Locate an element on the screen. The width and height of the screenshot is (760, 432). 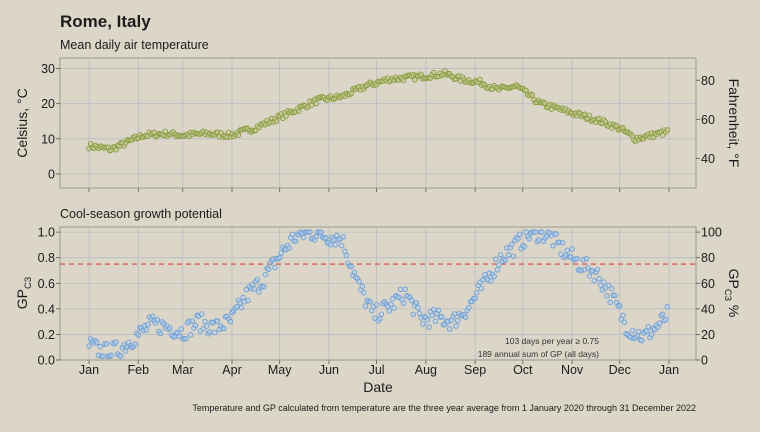
temp-y-right-tick-label: 80 is located at coordinates (708, 81).